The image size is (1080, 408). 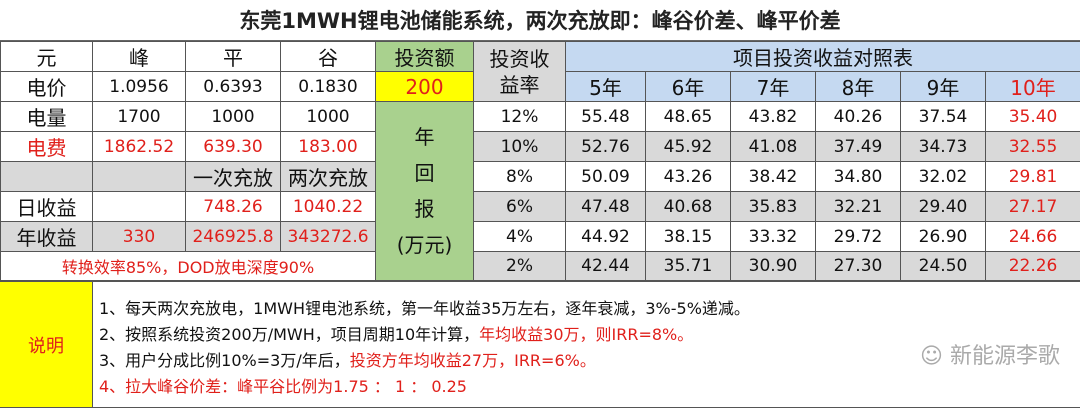 I want to click on quantity-peak: 1700, so click(x=139, y=117).